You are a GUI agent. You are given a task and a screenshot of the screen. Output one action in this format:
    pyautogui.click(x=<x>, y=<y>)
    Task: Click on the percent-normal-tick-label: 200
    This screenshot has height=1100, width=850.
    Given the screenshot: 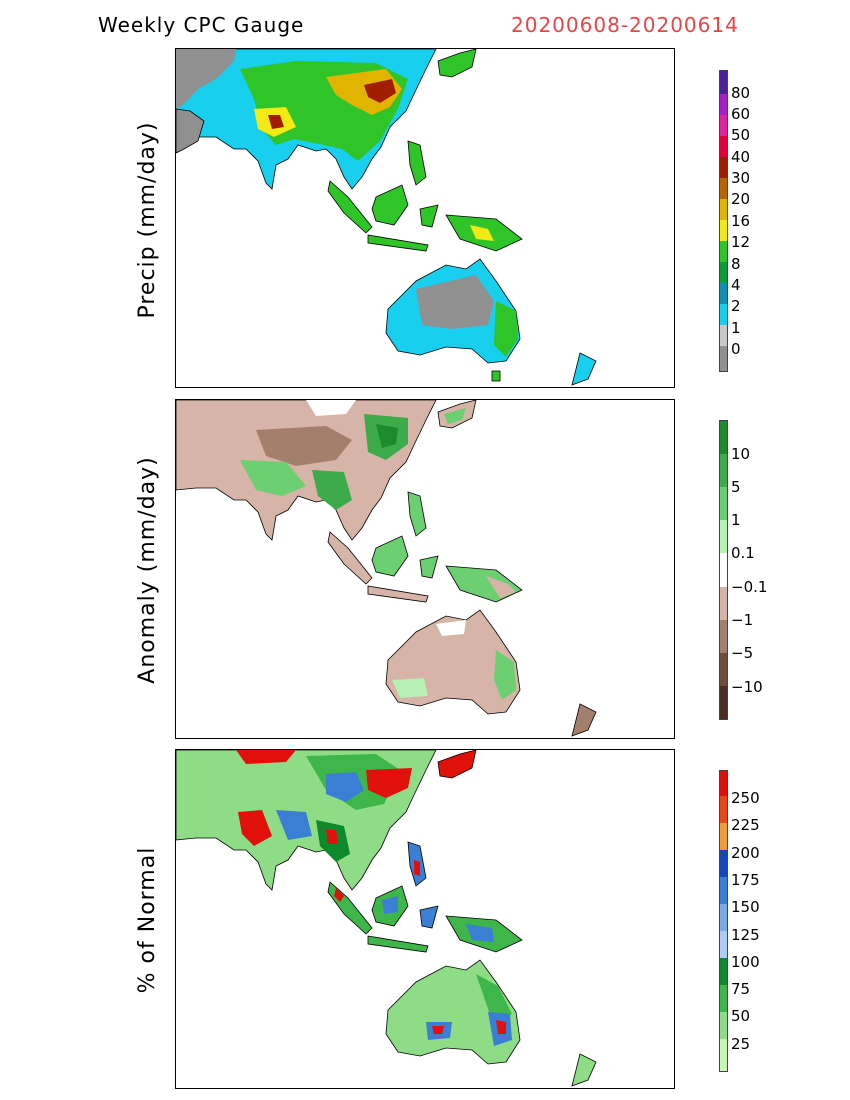 What is the action you would take?
    pyautogui.click(x=745, y=853)
    